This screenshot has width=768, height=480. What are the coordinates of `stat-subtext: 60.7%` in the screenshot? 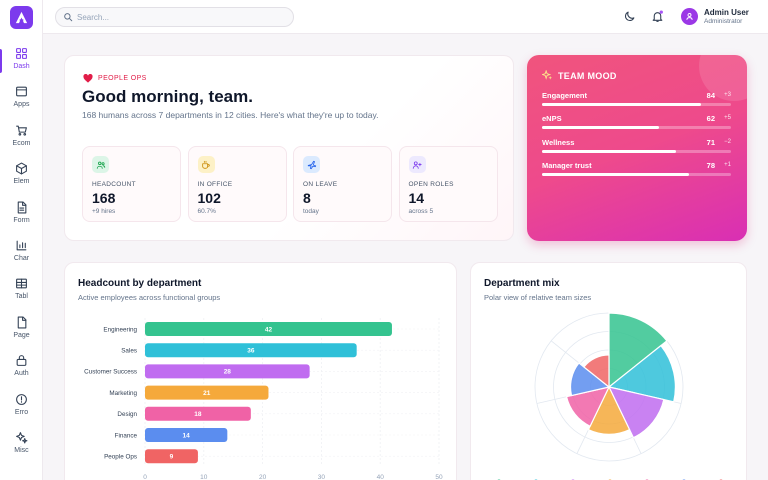 It's located at (206, 211).